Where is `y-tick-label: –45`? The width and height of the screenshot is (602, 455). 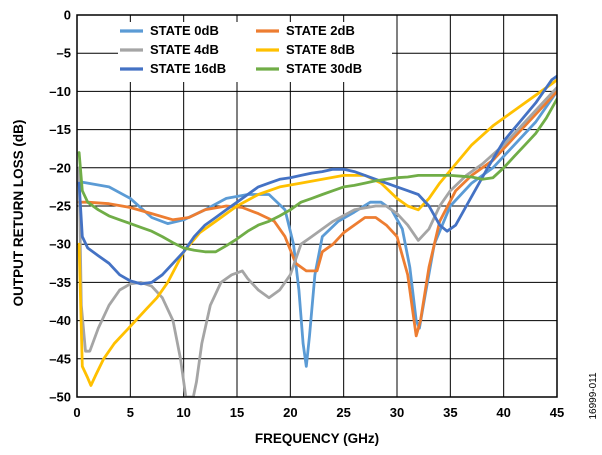
y-tick-label: –45 is located at coordinates (60, 358).